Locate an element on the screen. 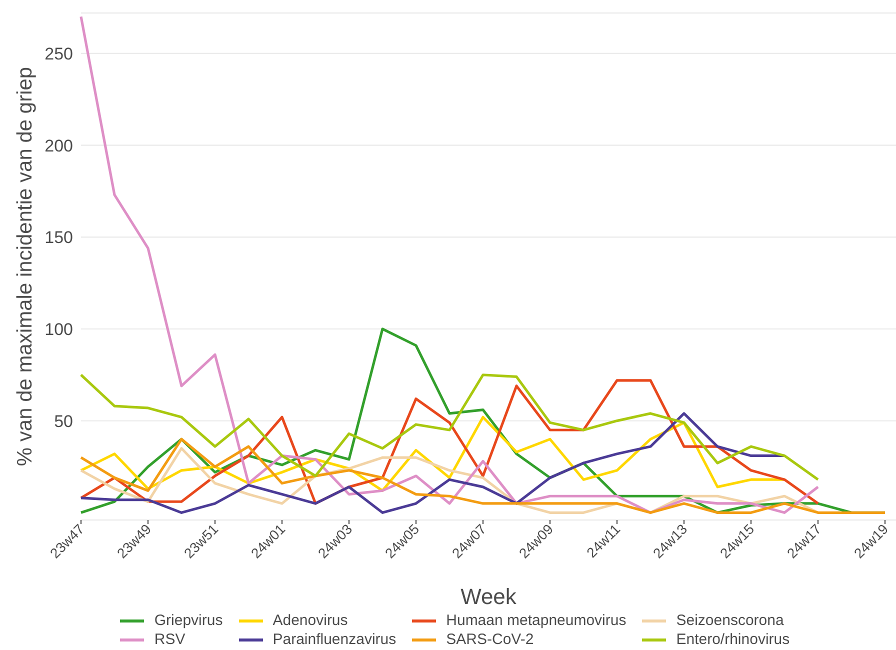  y-axis-title: % van de maximale incidentie van de griep is located at coordinates (24, 266).